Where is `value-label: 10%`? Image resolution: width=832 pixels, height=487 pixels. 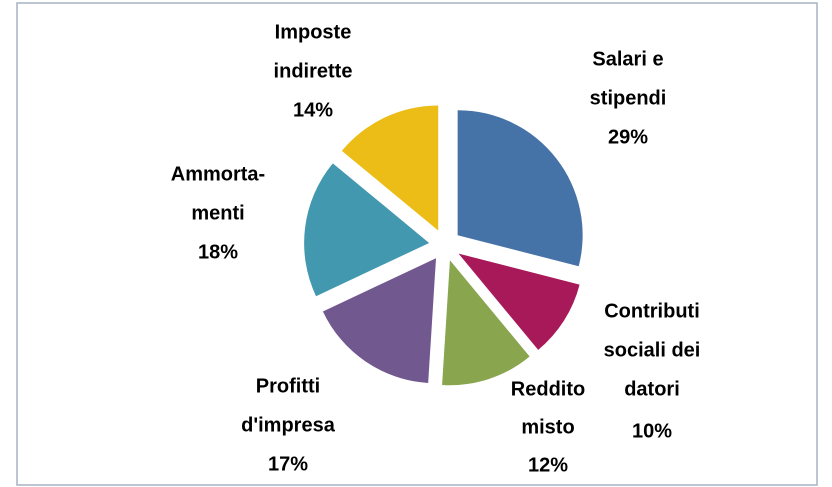
value-label: 10% is located at coordinates (652, 431).